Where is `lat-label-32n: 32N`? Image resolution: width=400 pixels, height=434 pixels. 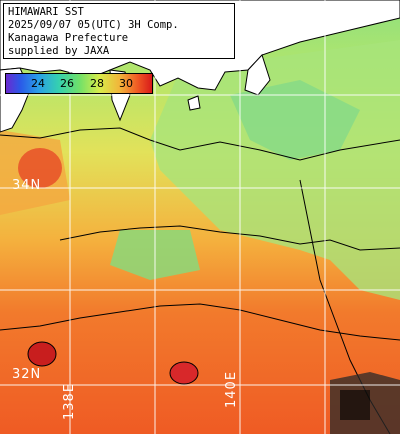 lat-label-32n: 32N is located at coordinates (27, 374).